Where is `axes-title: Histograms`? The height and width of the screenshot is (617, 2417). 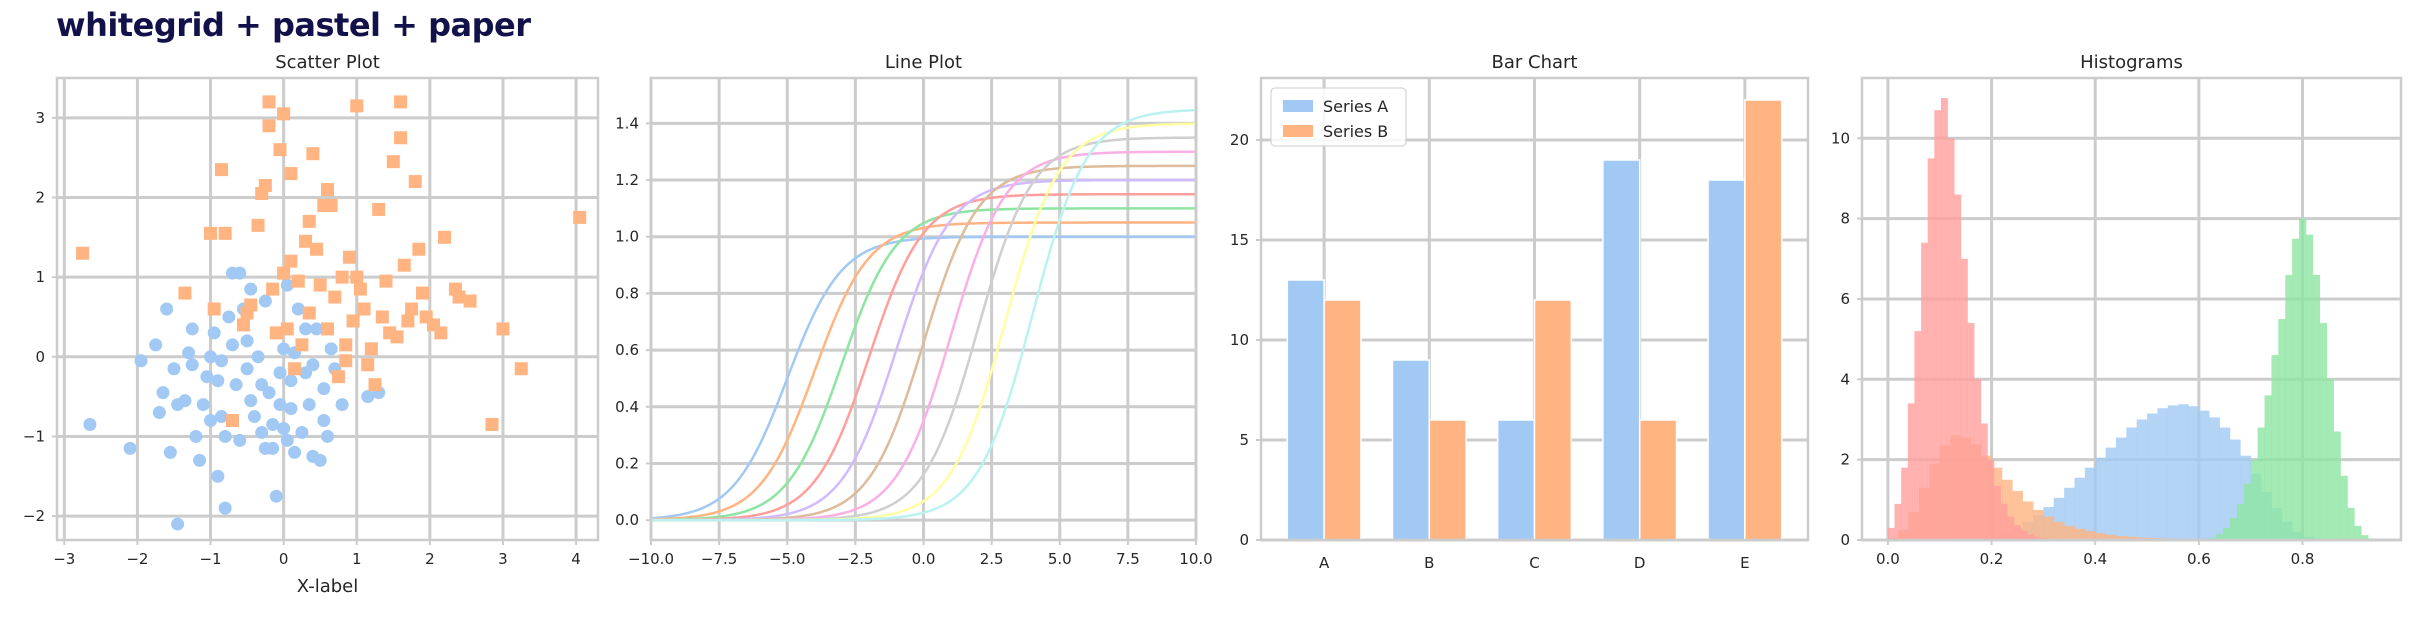 axes-title: Histograms is located at coordinates (2131, 62).